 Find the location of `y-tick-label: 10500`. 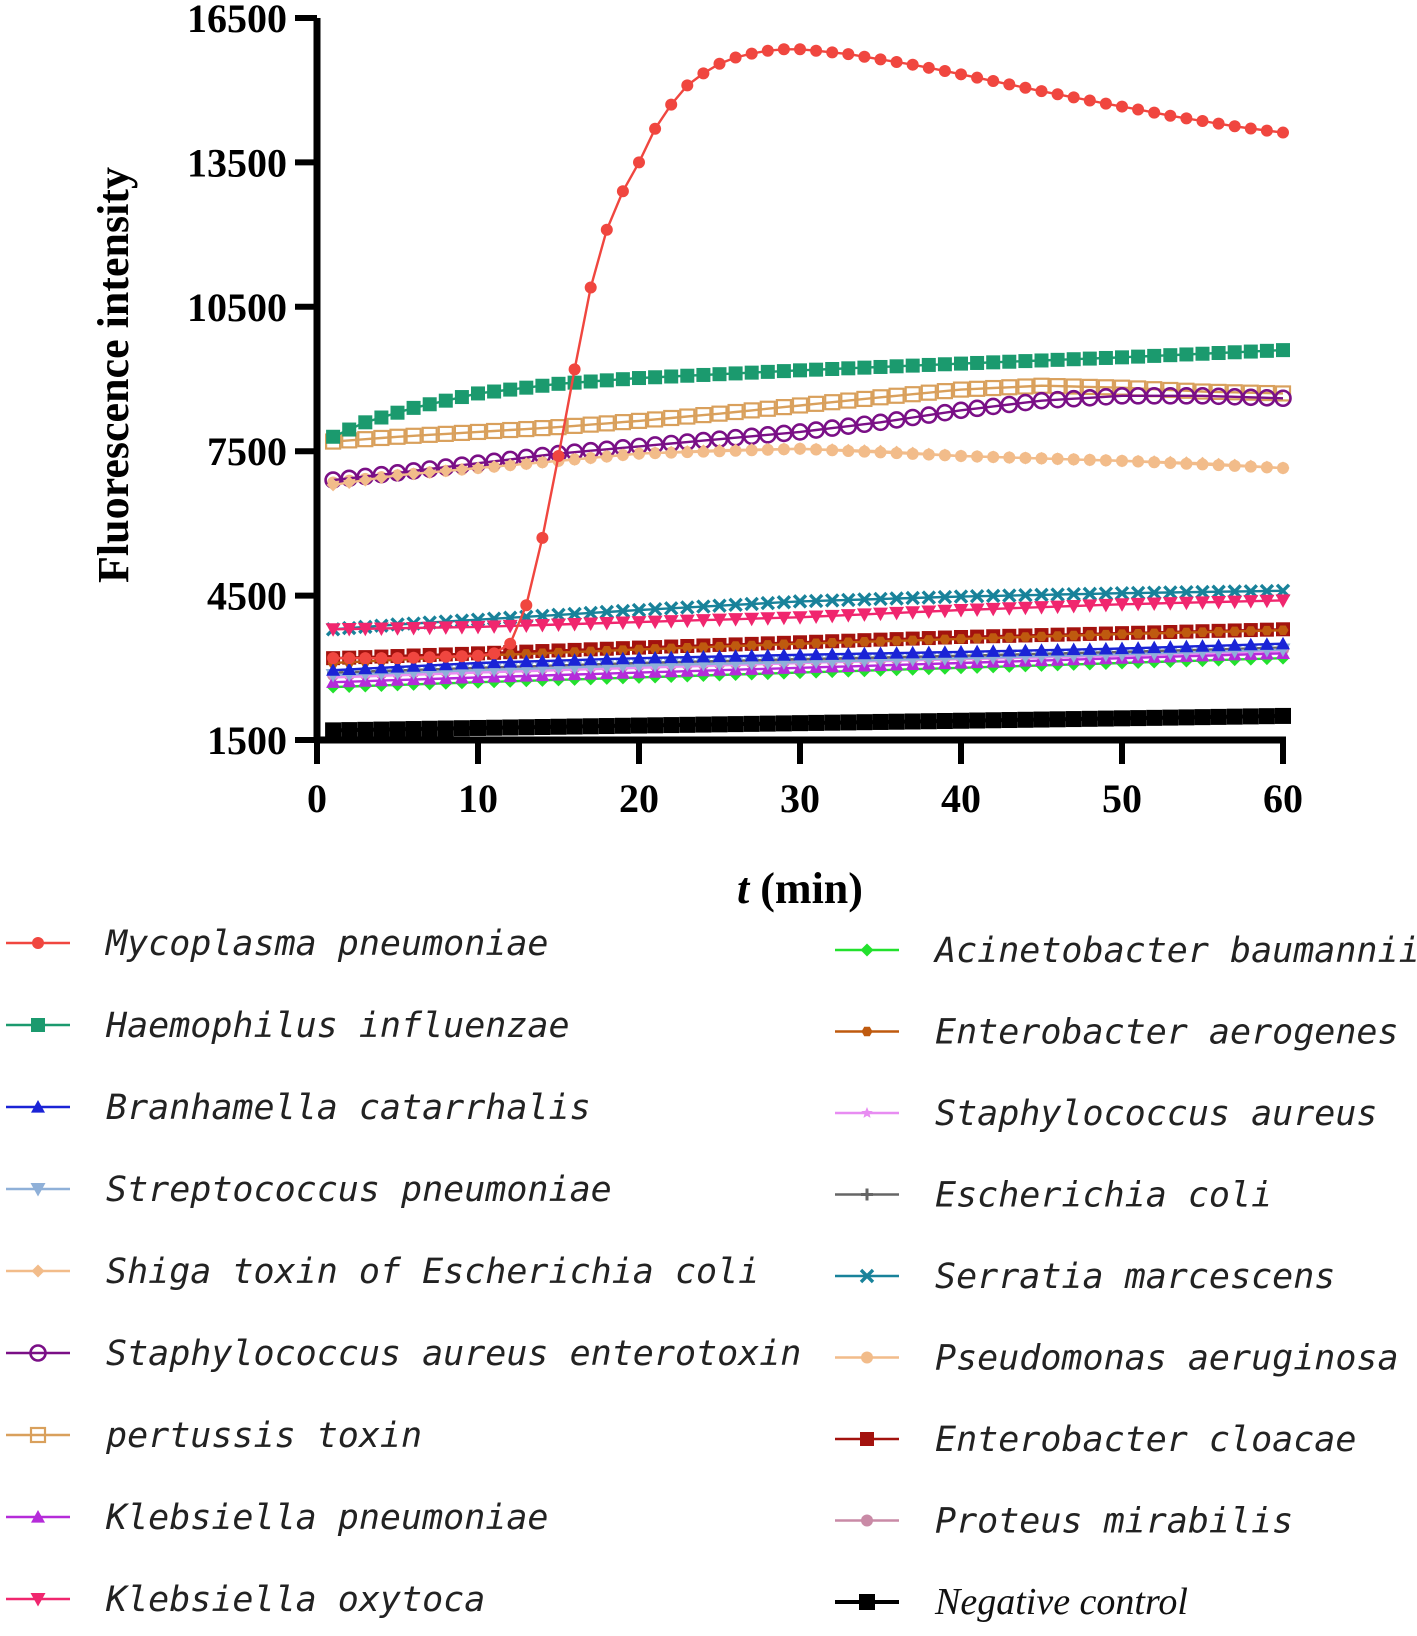

y-tick-label: 10500 is located at coordinates (237, 307).